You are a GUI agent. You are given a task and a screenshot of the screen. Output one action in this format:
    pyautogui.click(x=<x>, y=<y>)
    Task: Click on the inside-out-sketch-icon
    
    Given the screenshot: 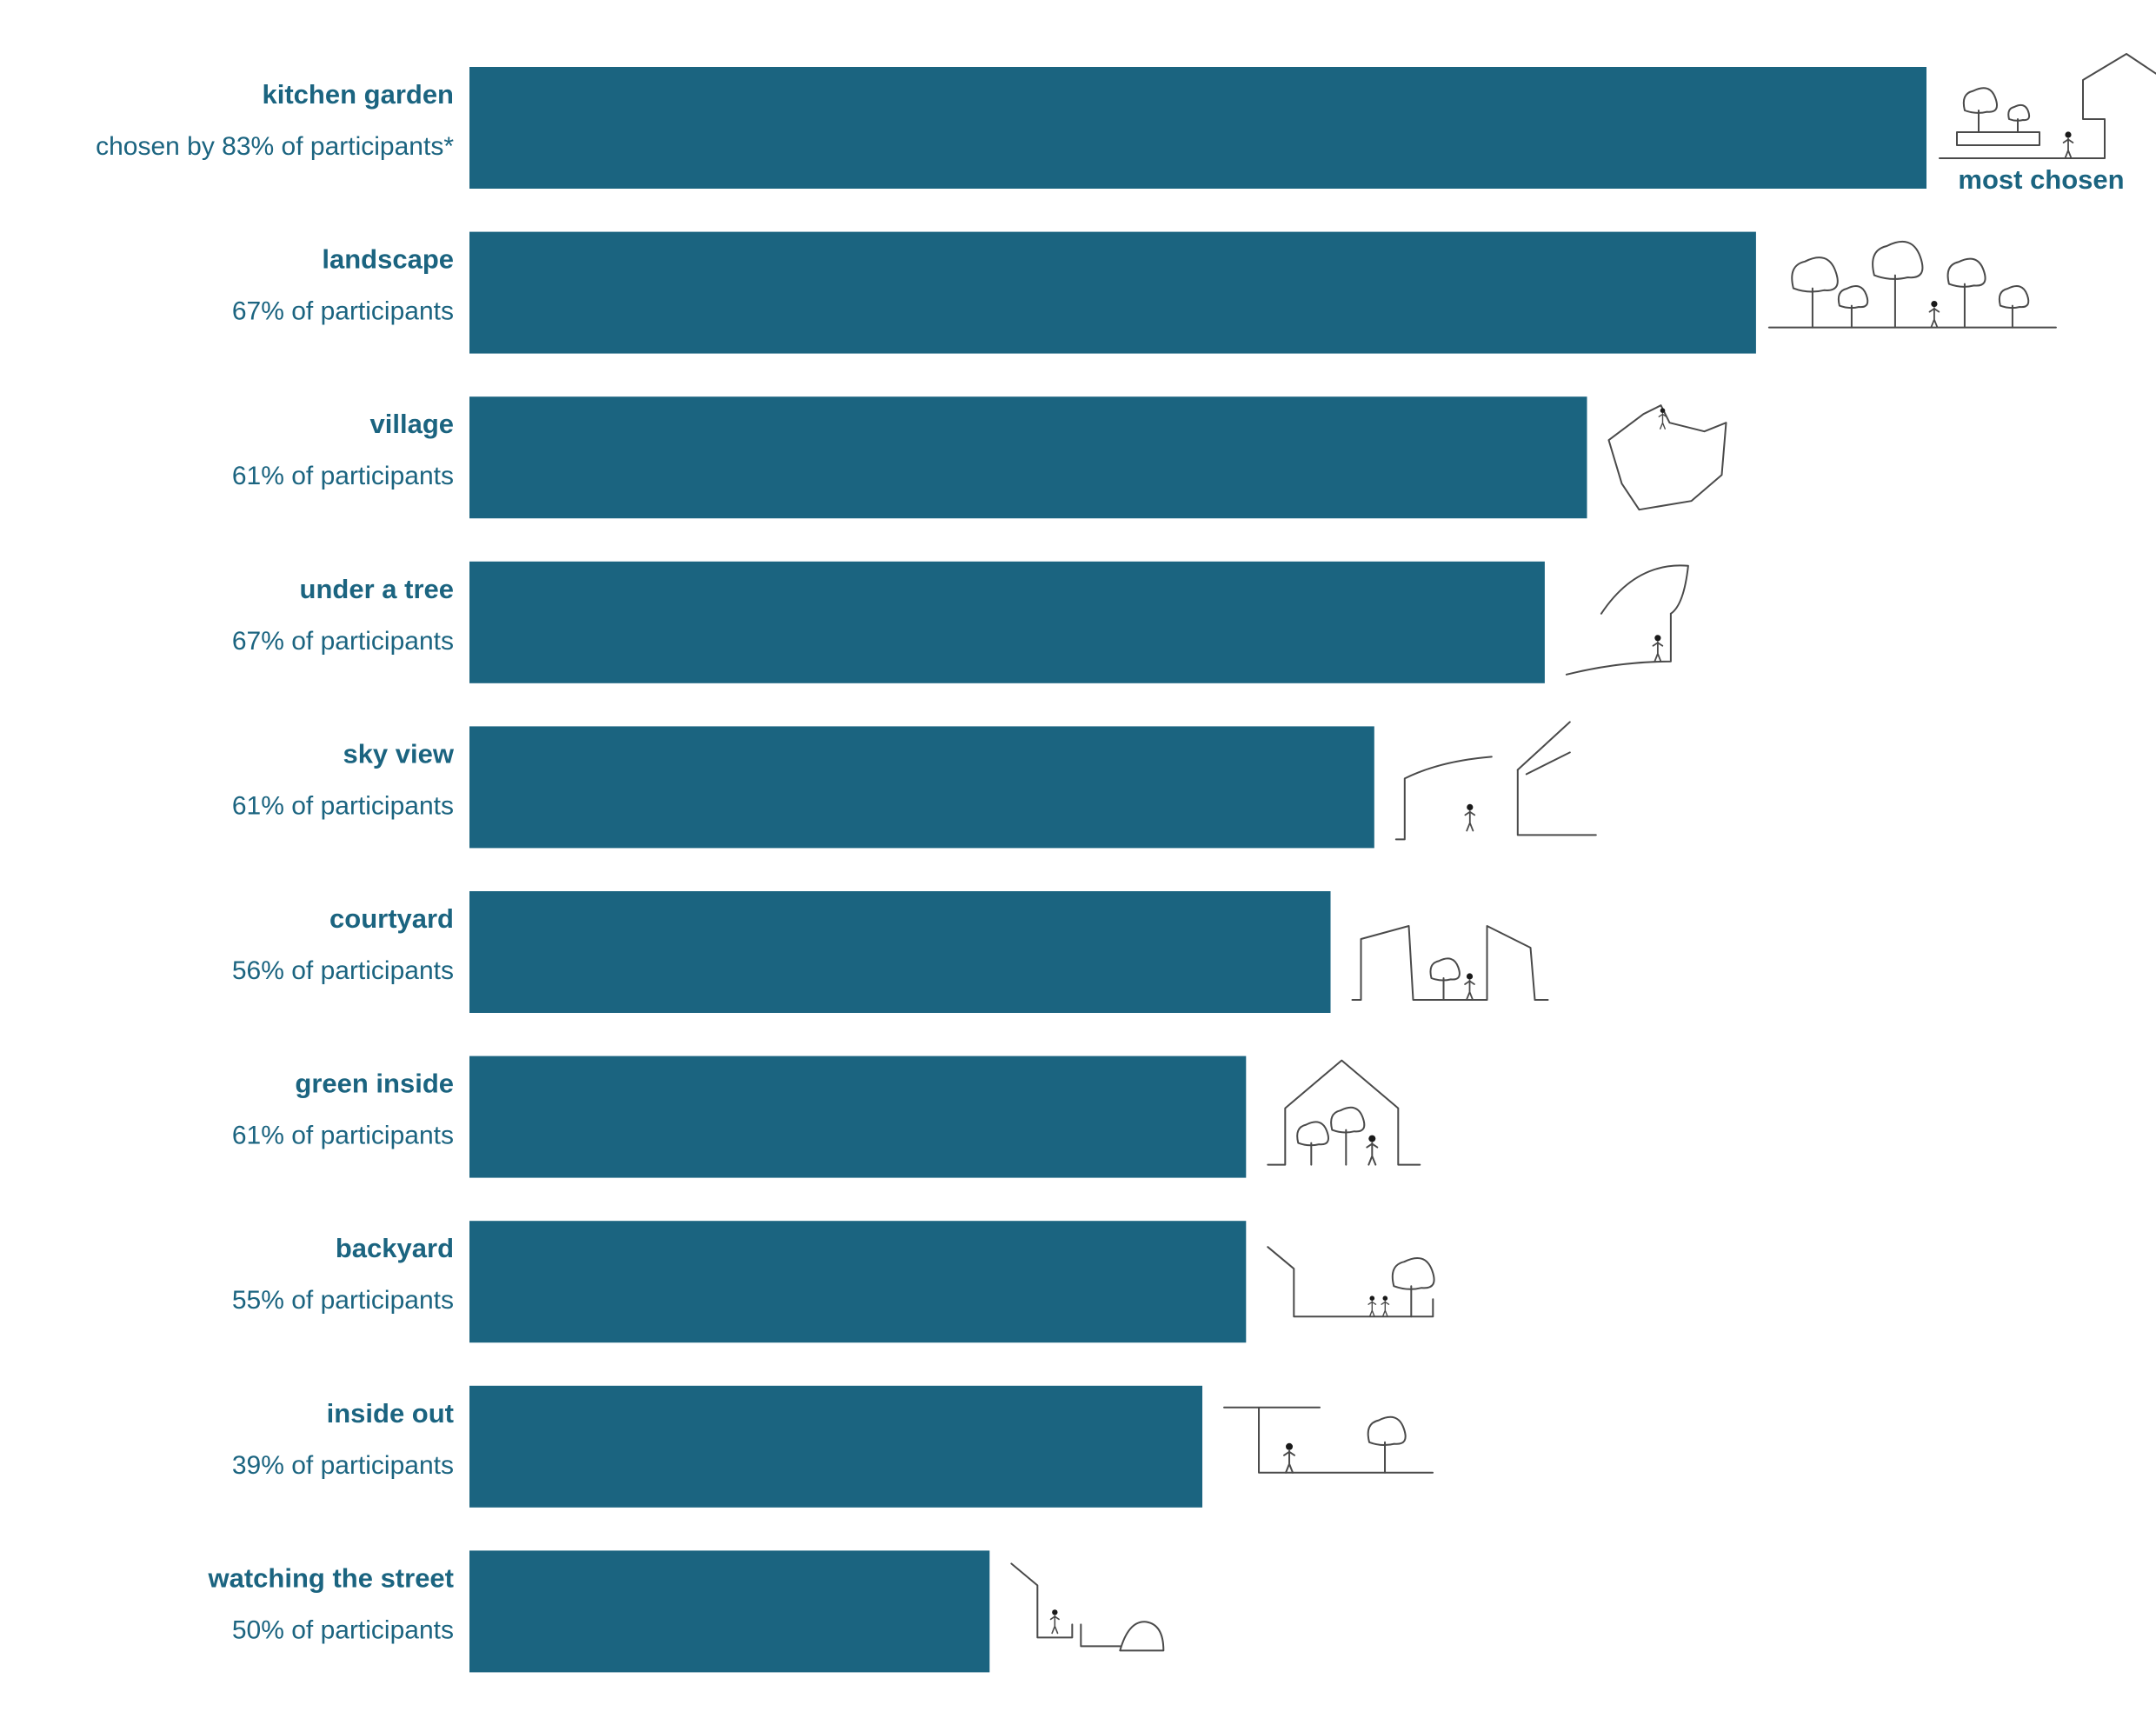 What is the action you would take?
    pyautogui.click(x=1329, y=1440)
    